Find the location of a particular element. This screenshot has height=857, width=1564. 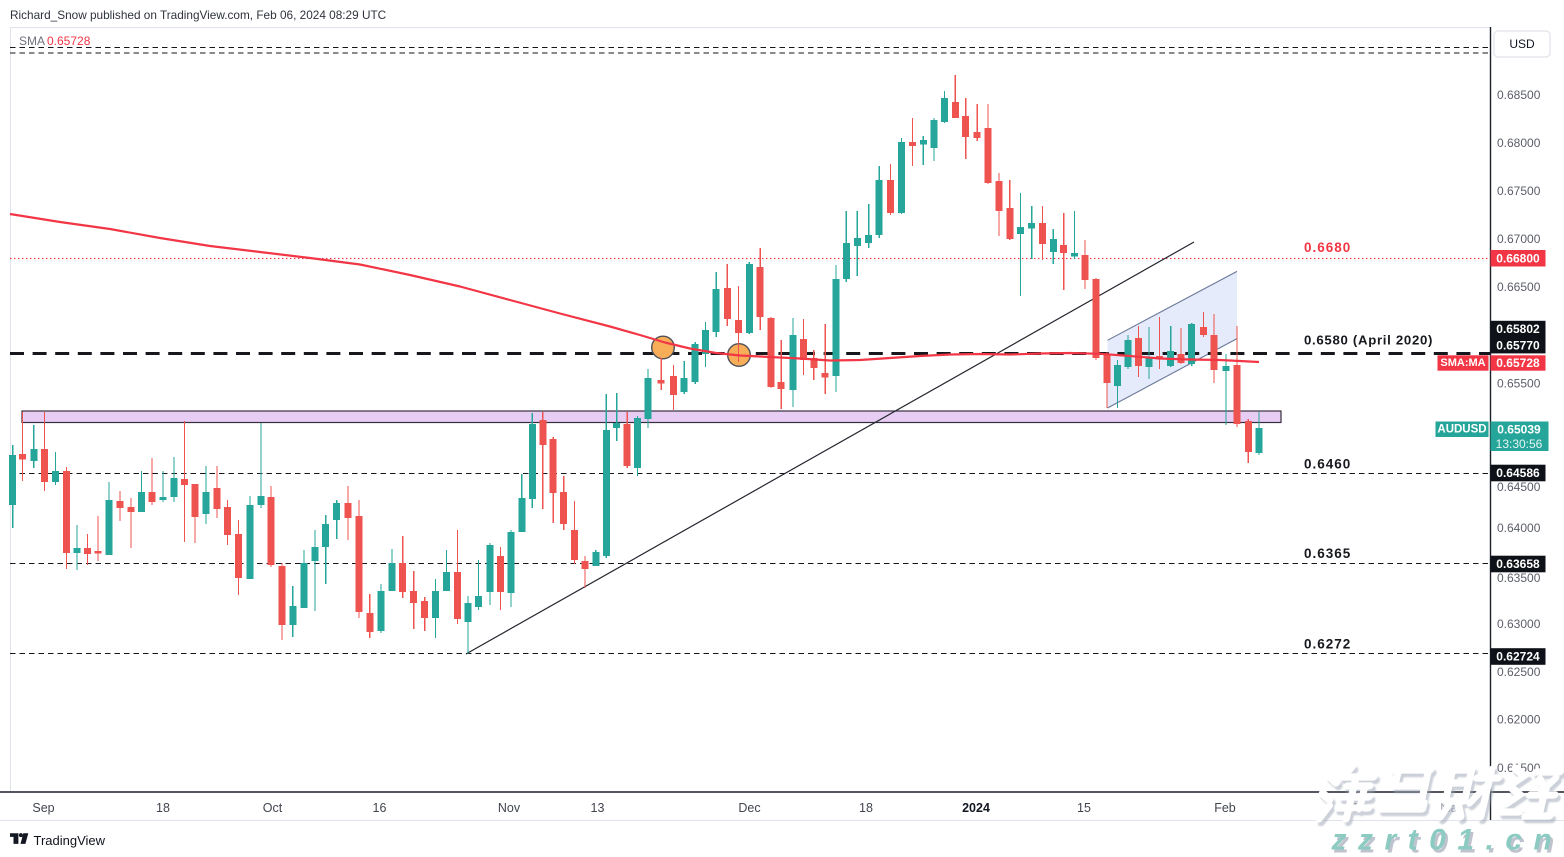

svg-text: 0.64500 is located at coordinates (1519, 487).